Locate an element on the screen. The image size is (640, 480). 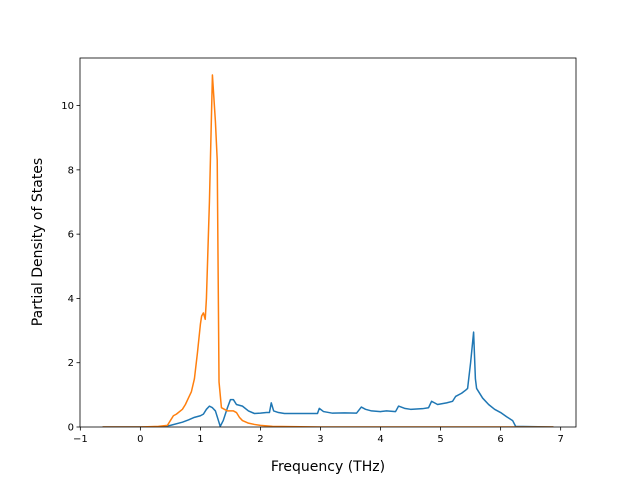
x-tick-label: 3 is located at coordinates (320, 439).